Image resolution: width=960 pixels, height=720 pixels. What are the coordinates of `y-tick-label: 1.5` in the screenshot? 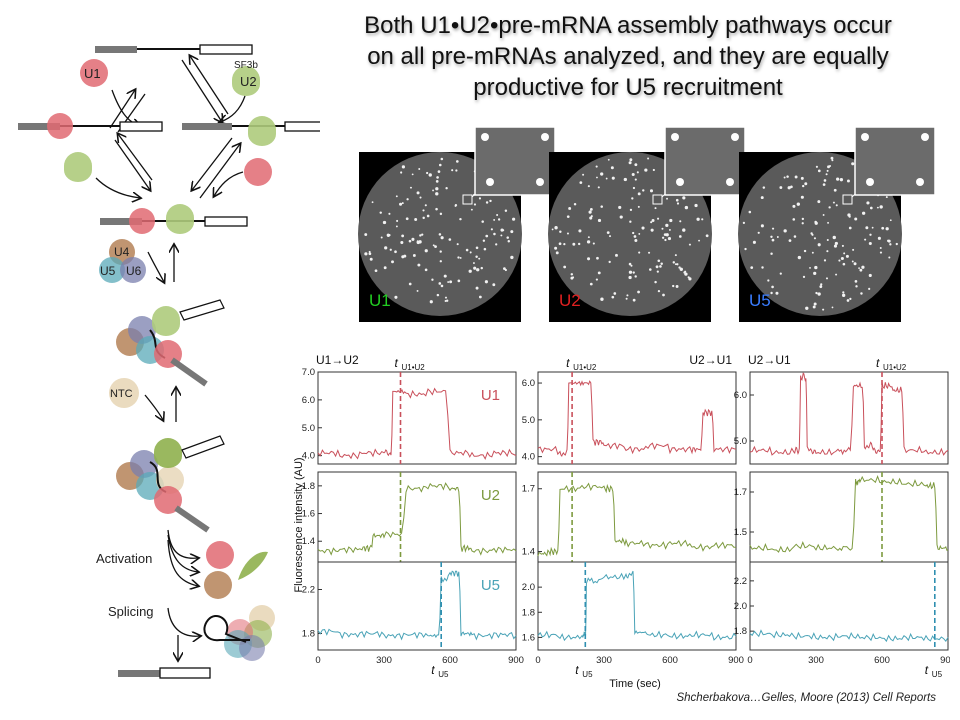 It's located at (740, 532).